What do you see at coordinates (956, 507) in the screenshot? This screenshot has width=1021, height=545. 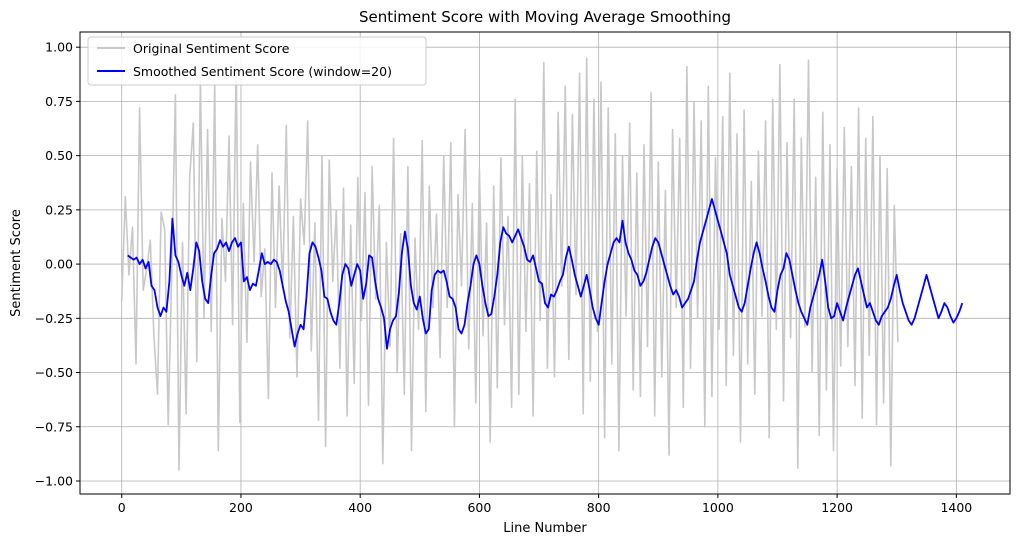 I see `x-tick-label: 1400` at bounding box center [956, 507].